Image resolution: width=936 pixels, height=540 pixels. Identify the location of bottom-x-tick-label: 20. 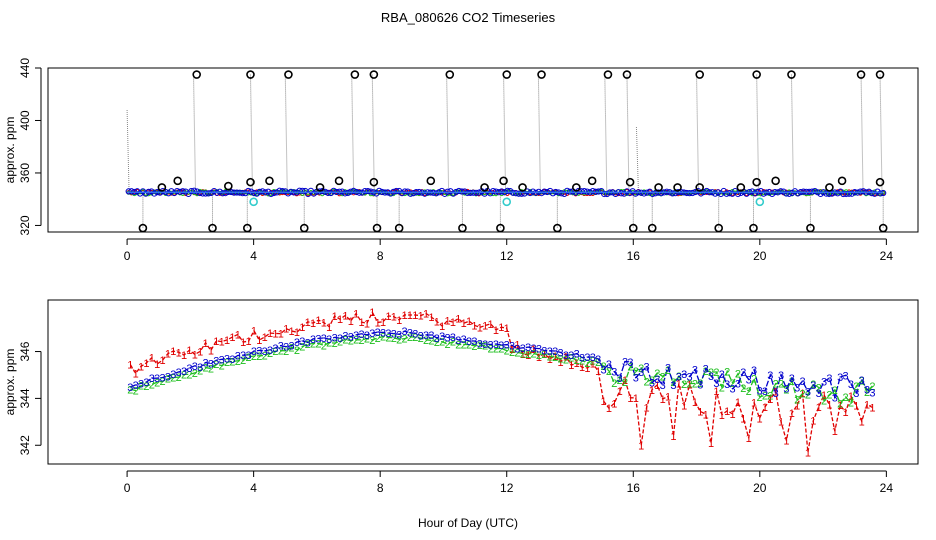
(760, 488).